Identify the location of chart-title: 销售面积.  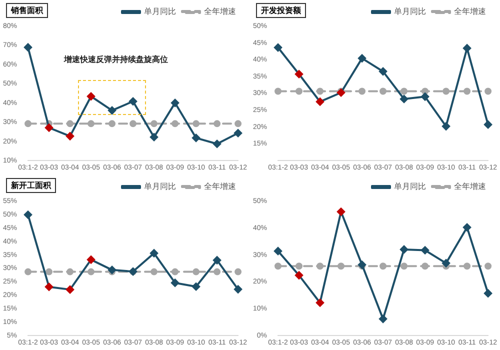
(27, 10).